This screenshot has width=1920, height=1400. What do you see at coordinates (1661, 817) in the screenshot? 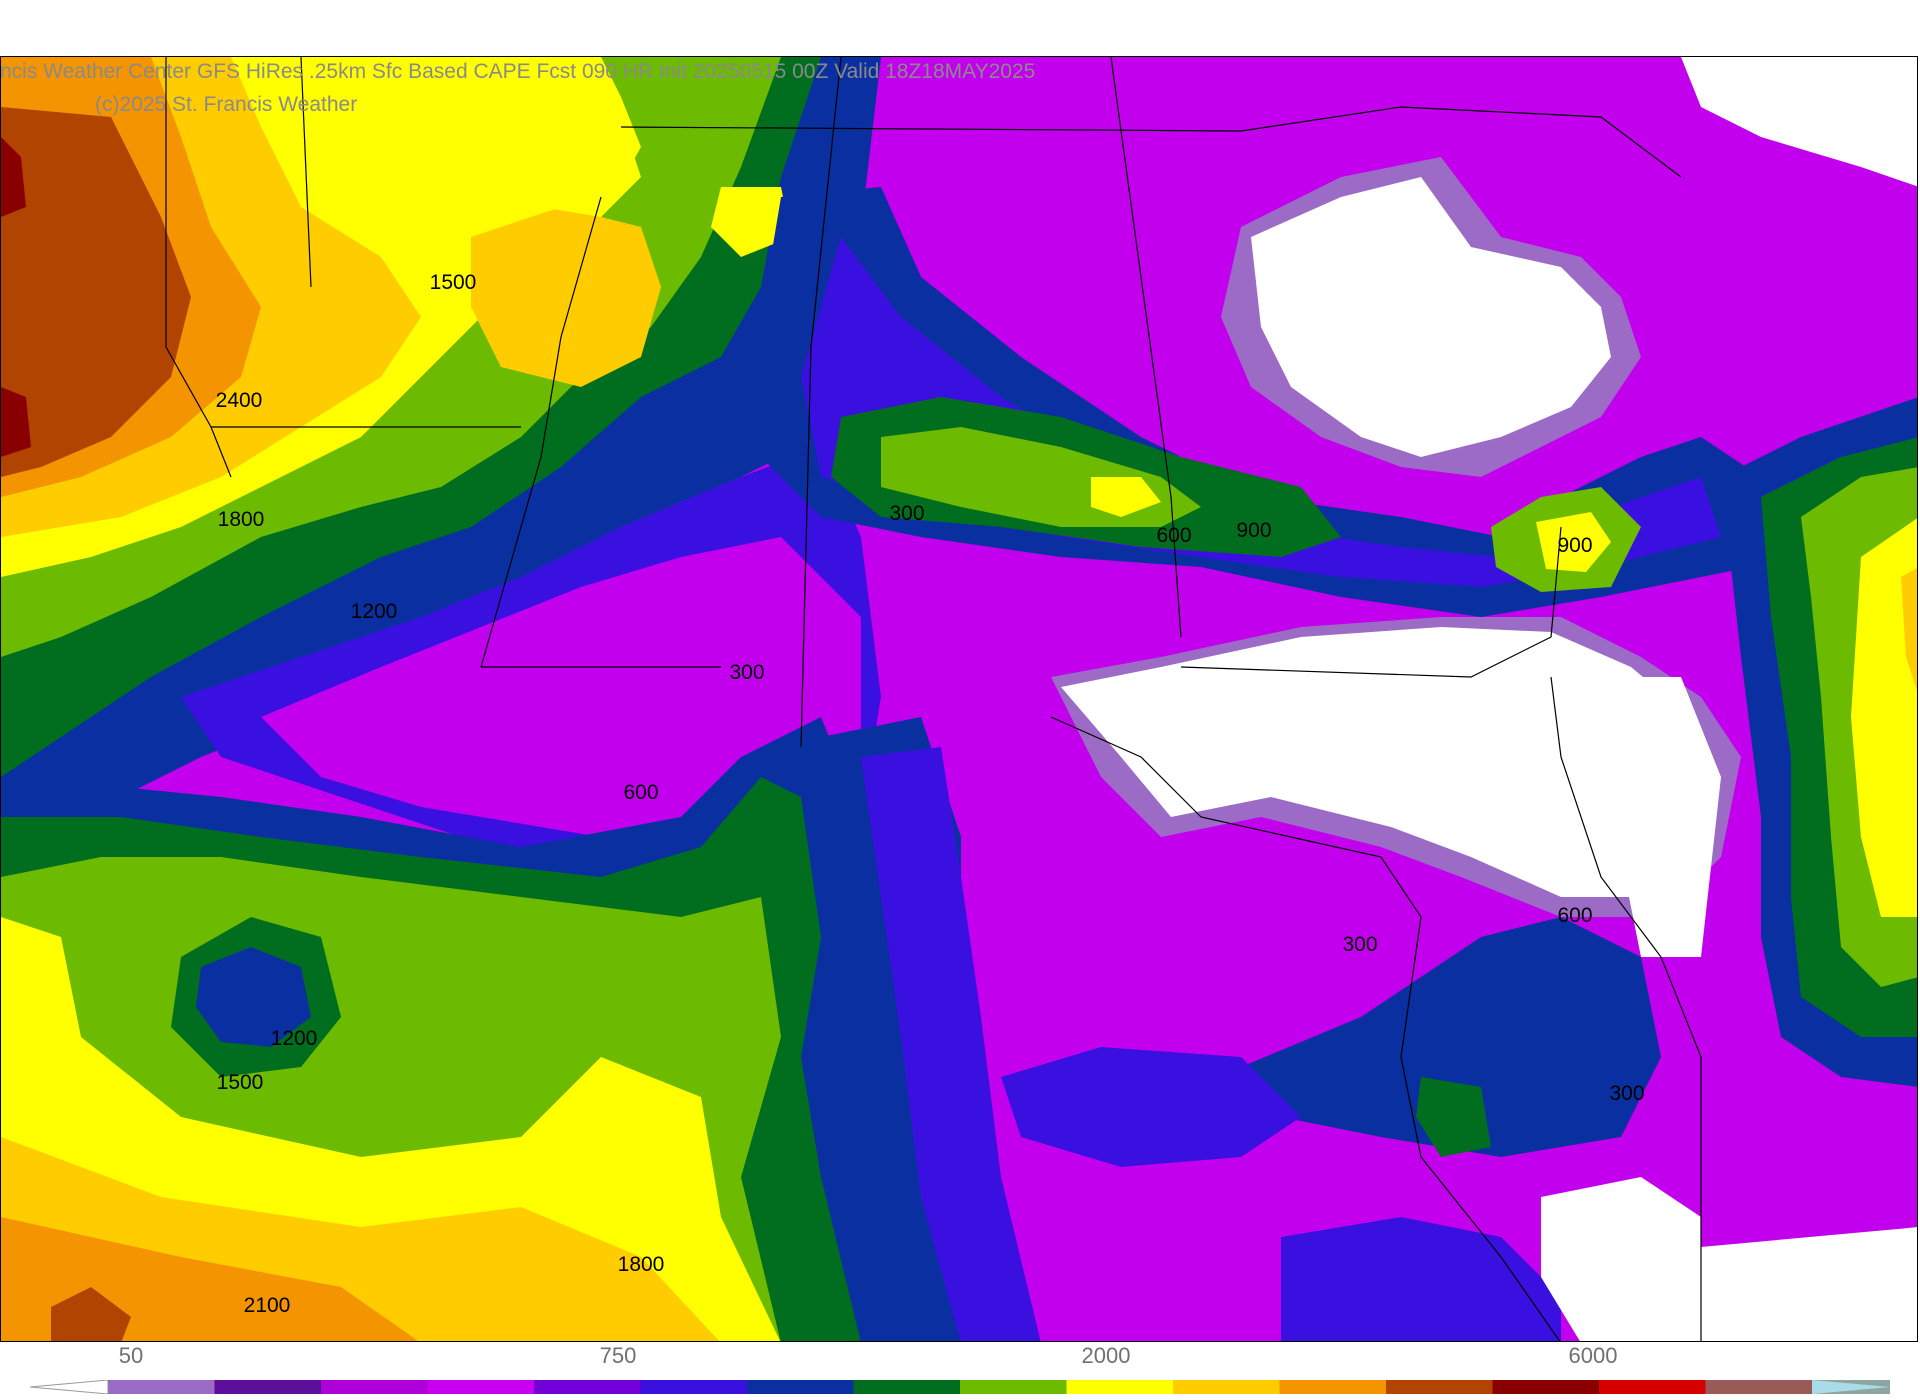
I see `white-region-fl-east` at bounding box center [1661, 817].